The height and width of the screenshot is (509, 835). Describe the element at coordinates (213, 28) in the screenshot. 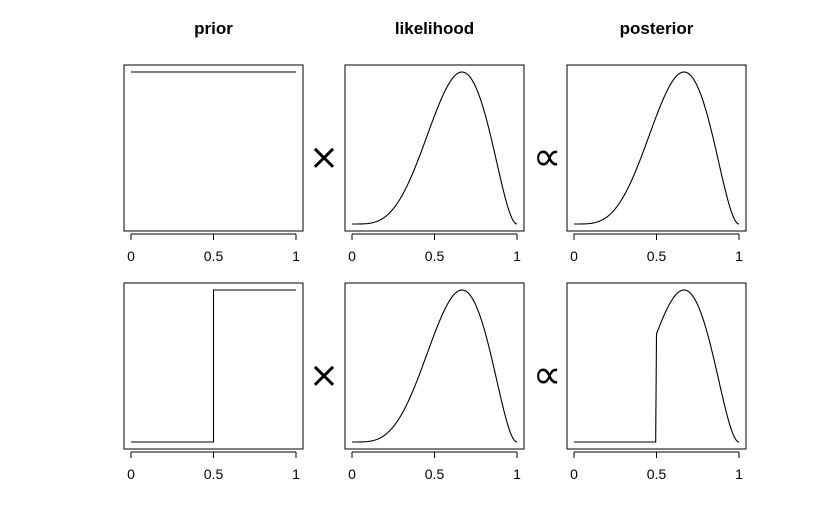

I see `panel-title: prior` at that location.